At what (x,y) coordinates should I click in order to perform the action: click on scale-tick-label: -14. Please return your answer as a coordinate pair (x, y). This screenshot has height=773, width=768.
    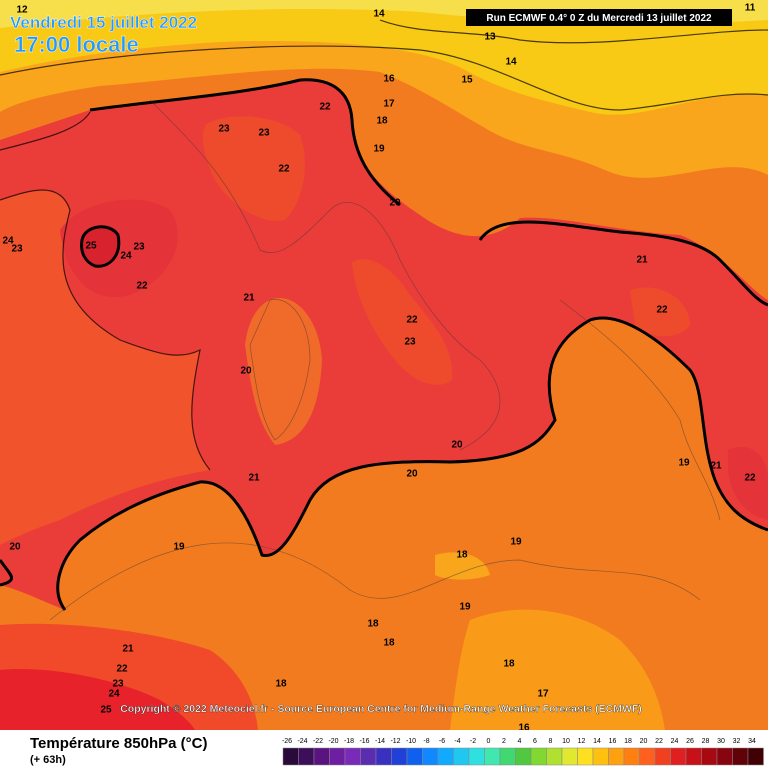
    Looking at the image, I should click on (380, 741).